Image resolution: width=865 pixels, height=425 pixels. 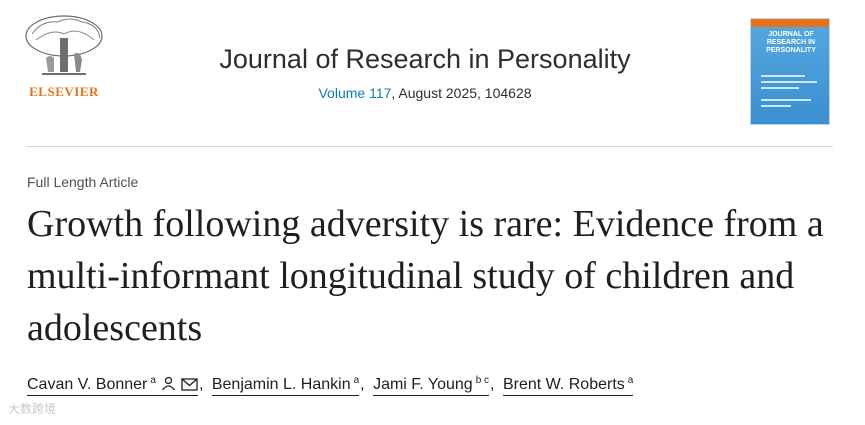 What do you see at coordinates (429, 146) in the screenshot?
I see `header-divider` at bounding box center [429, 146].